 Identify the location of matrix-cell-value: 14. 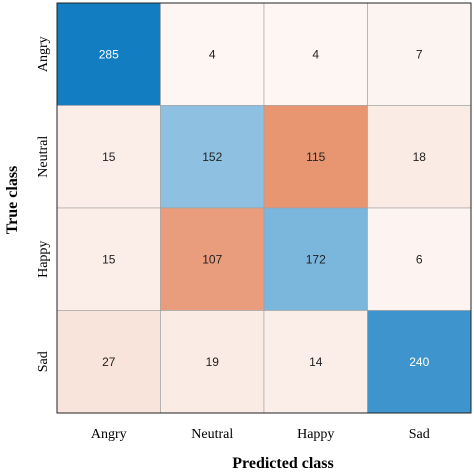
(316, 362).